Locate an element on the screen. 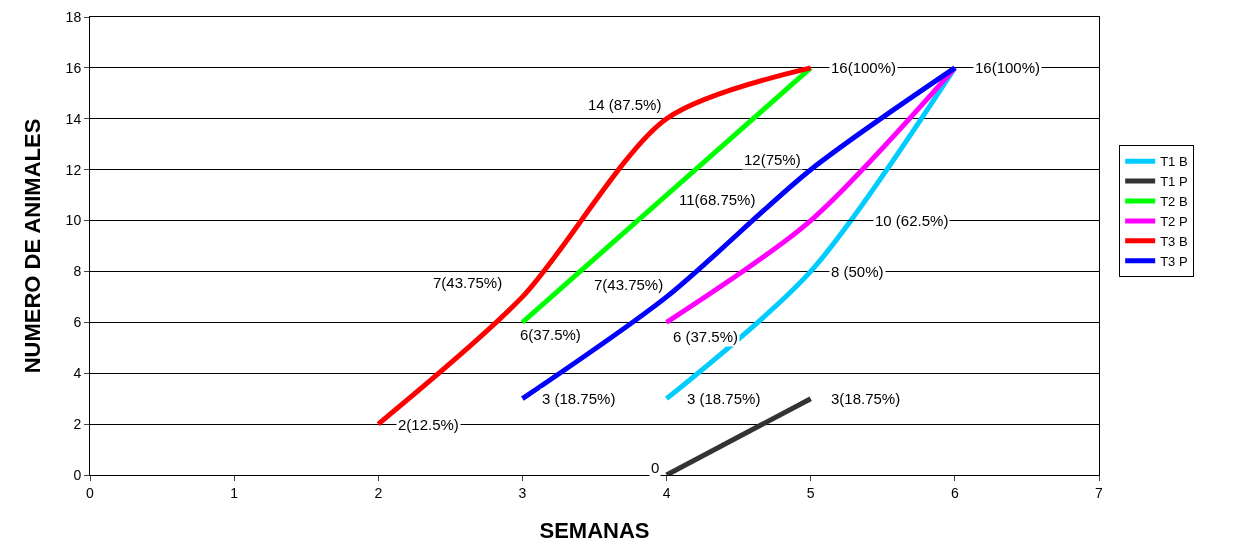  y-tick-label: 12 is located at coordinates (73, 169).